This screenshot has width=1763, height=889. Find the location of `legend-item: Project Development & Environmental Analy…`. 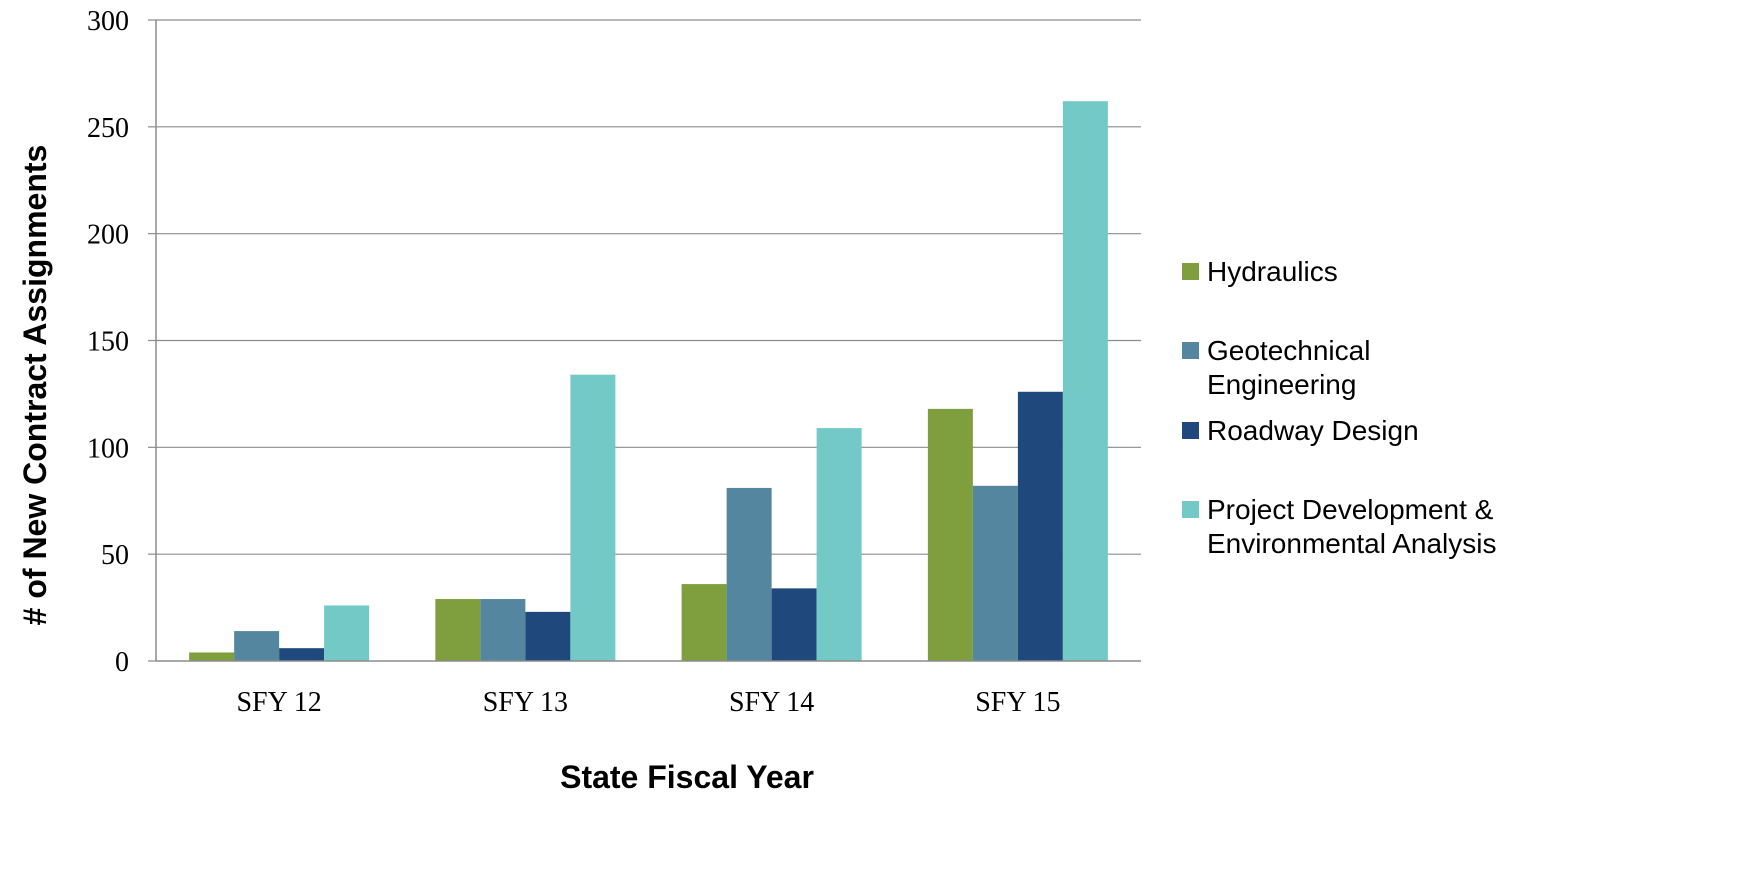

legend-item: Project Development & Environmental Analy… is located at coordinates (1339, 526).